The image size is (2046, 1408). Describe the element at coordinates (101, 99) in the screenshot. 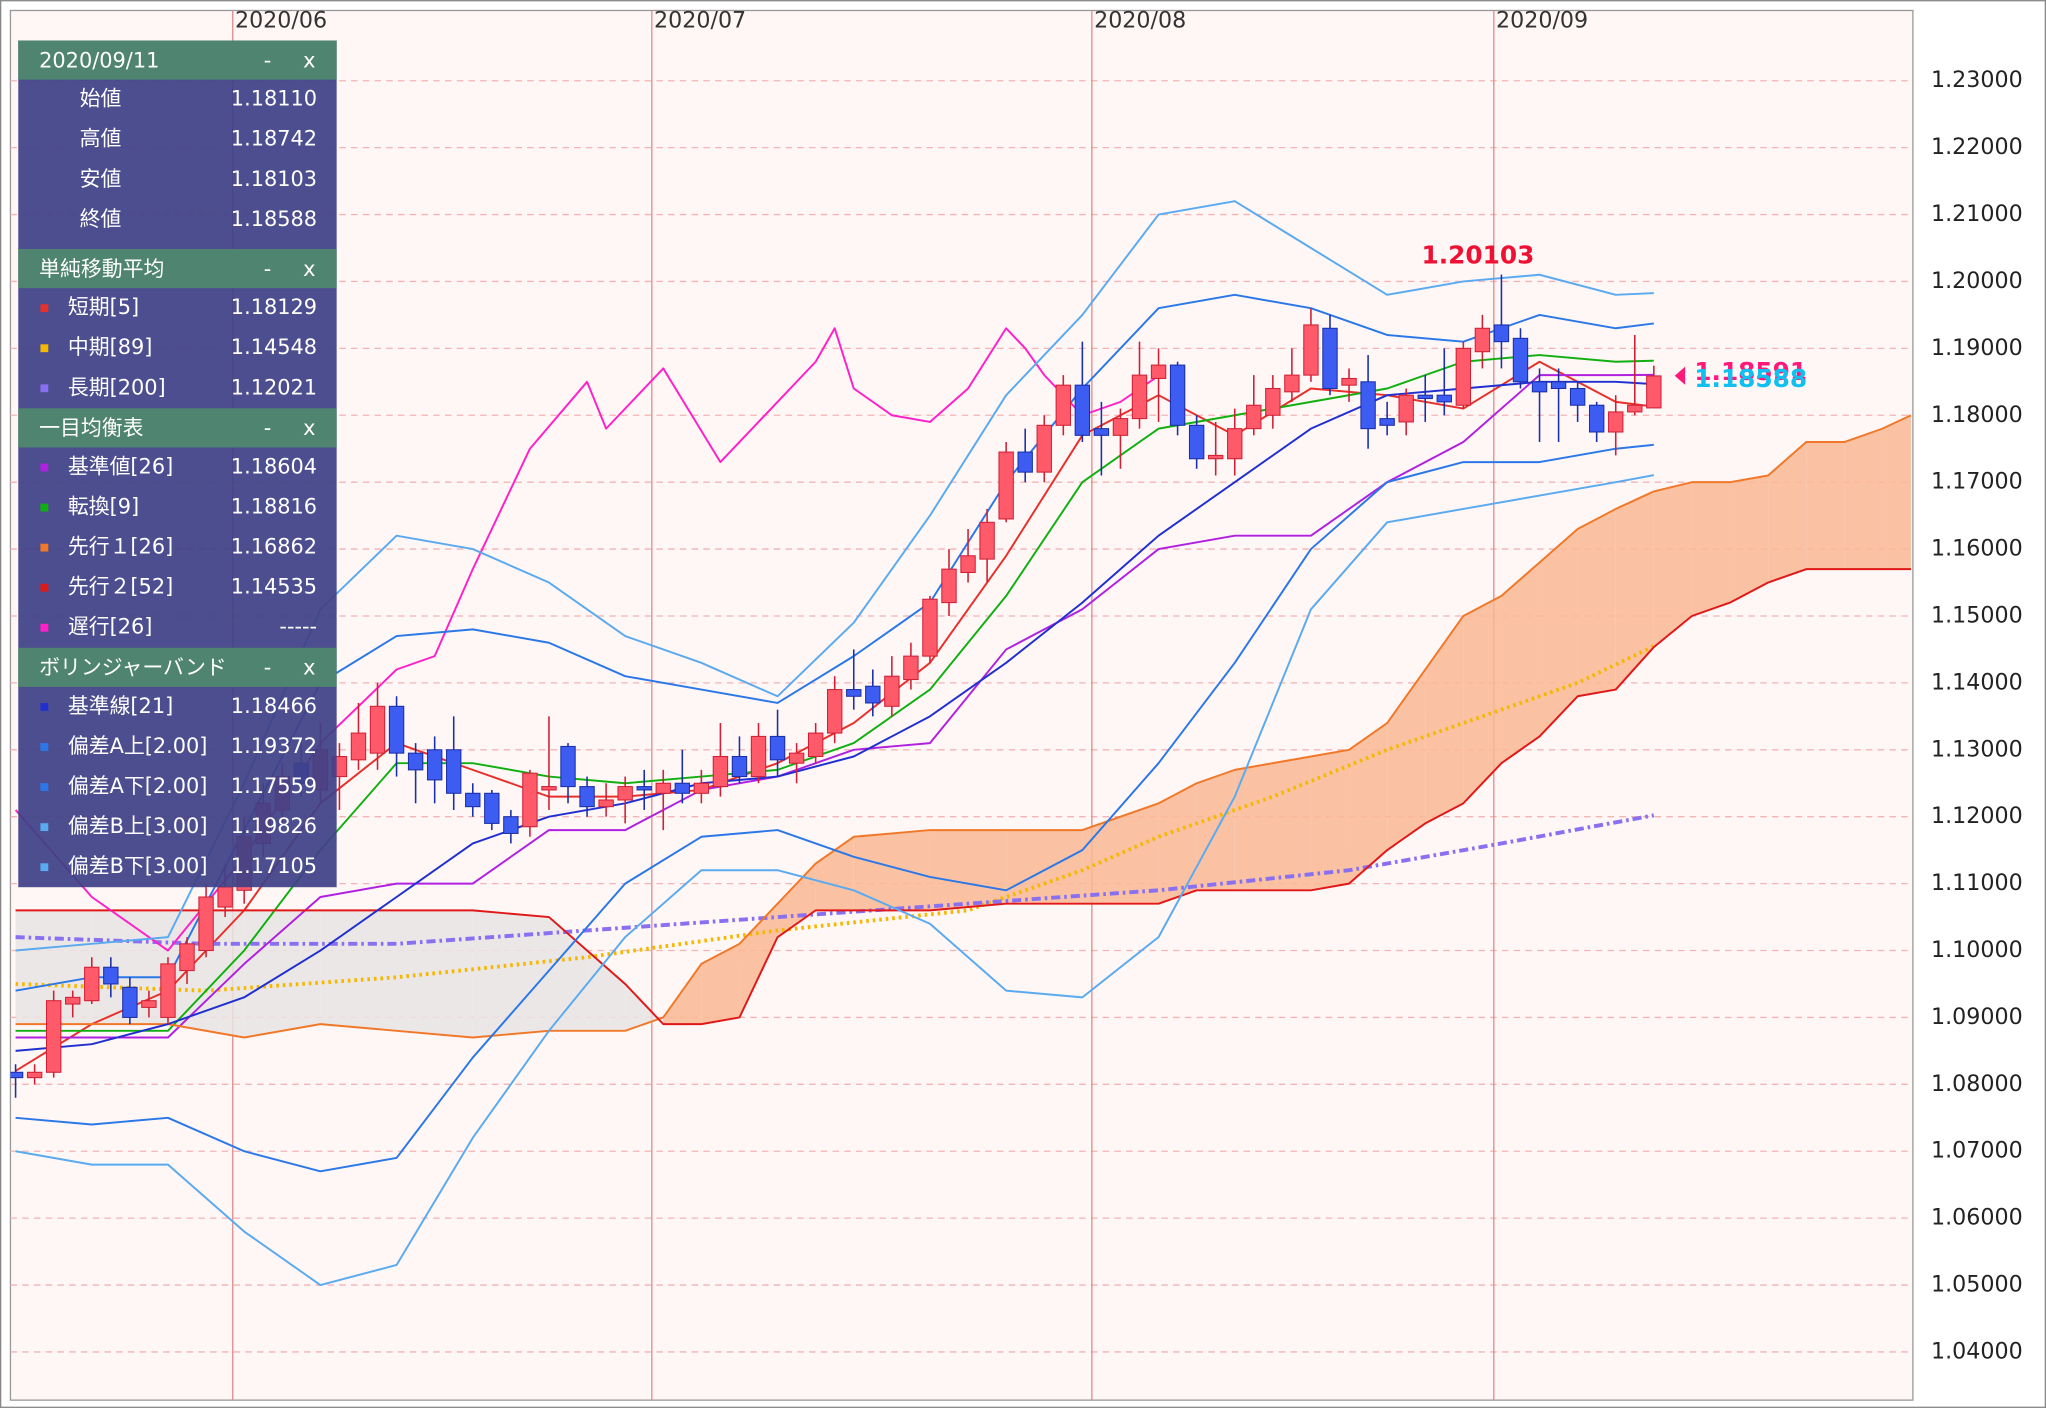

I see `ohlc-label: 始値` at that location.